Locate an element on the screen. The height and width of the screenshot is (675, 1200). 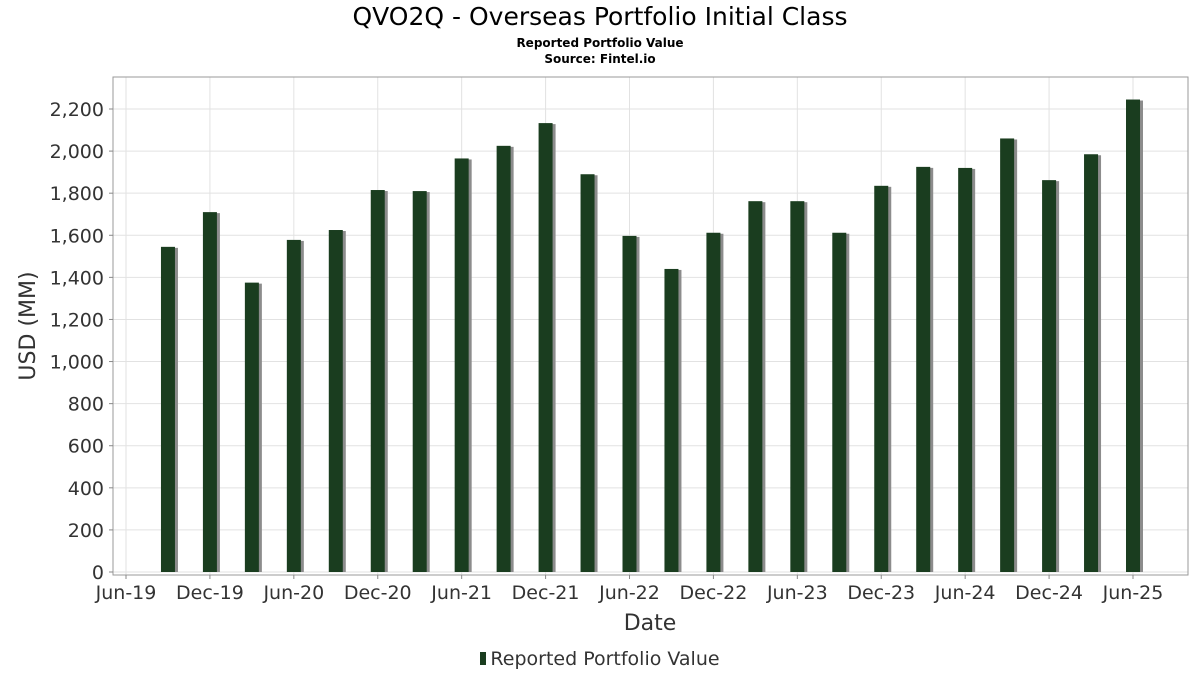
y-tick-label: 1,200 is located at coordinates (77, 320).